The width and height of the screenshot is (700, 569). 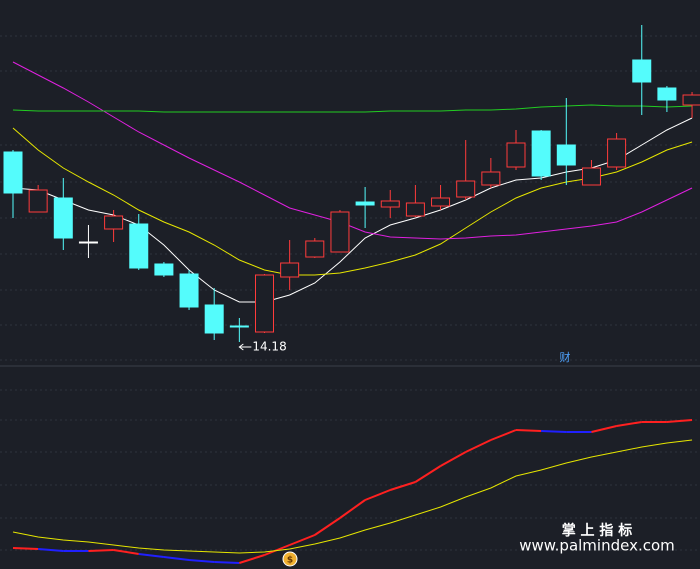 I want to click on event-marker: 财, so click(x=565, y=357).